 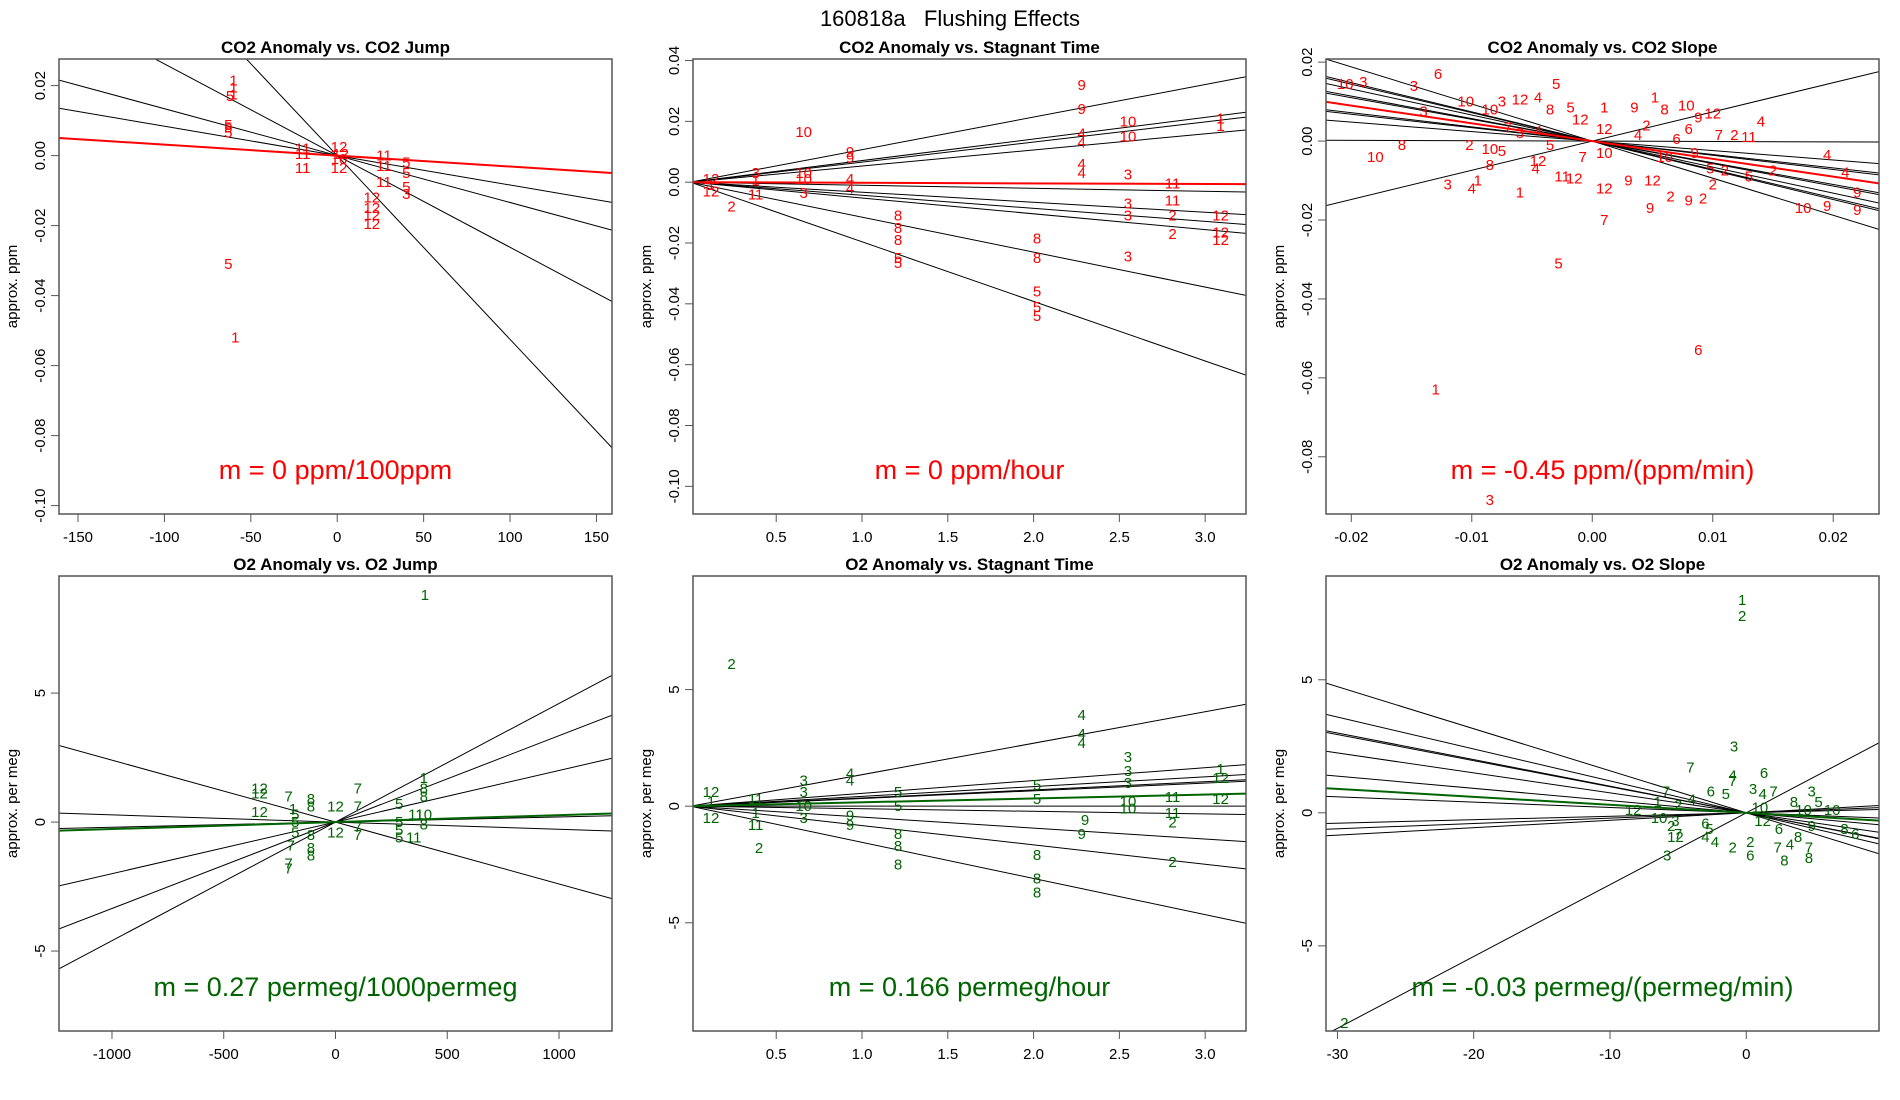 What do you see at coordinates (1307, 680) in the screenshot?
I see `y-tick-label: 5` at bounding box center [1307, 680].